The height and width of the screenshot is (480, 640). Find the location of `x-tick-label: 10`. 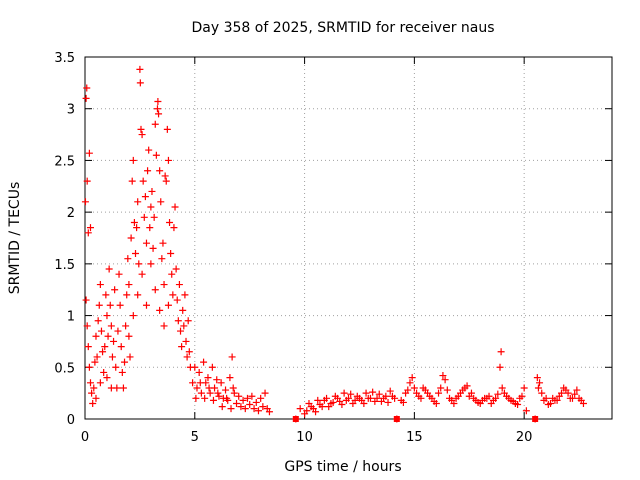

x-tick-label: 10 is located at coordinates (304, 437).